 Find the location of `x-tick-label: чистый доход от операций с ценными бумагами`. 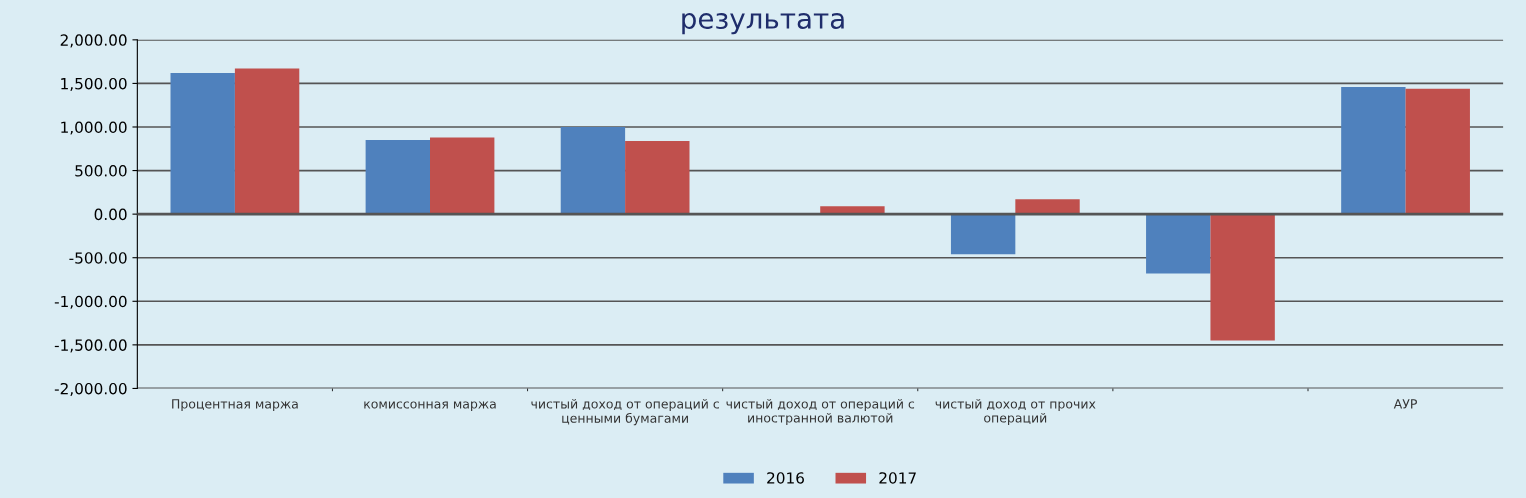

x-tick-label: чистый доход от операций с ценными бумагами is located at coordinates (625, 412).